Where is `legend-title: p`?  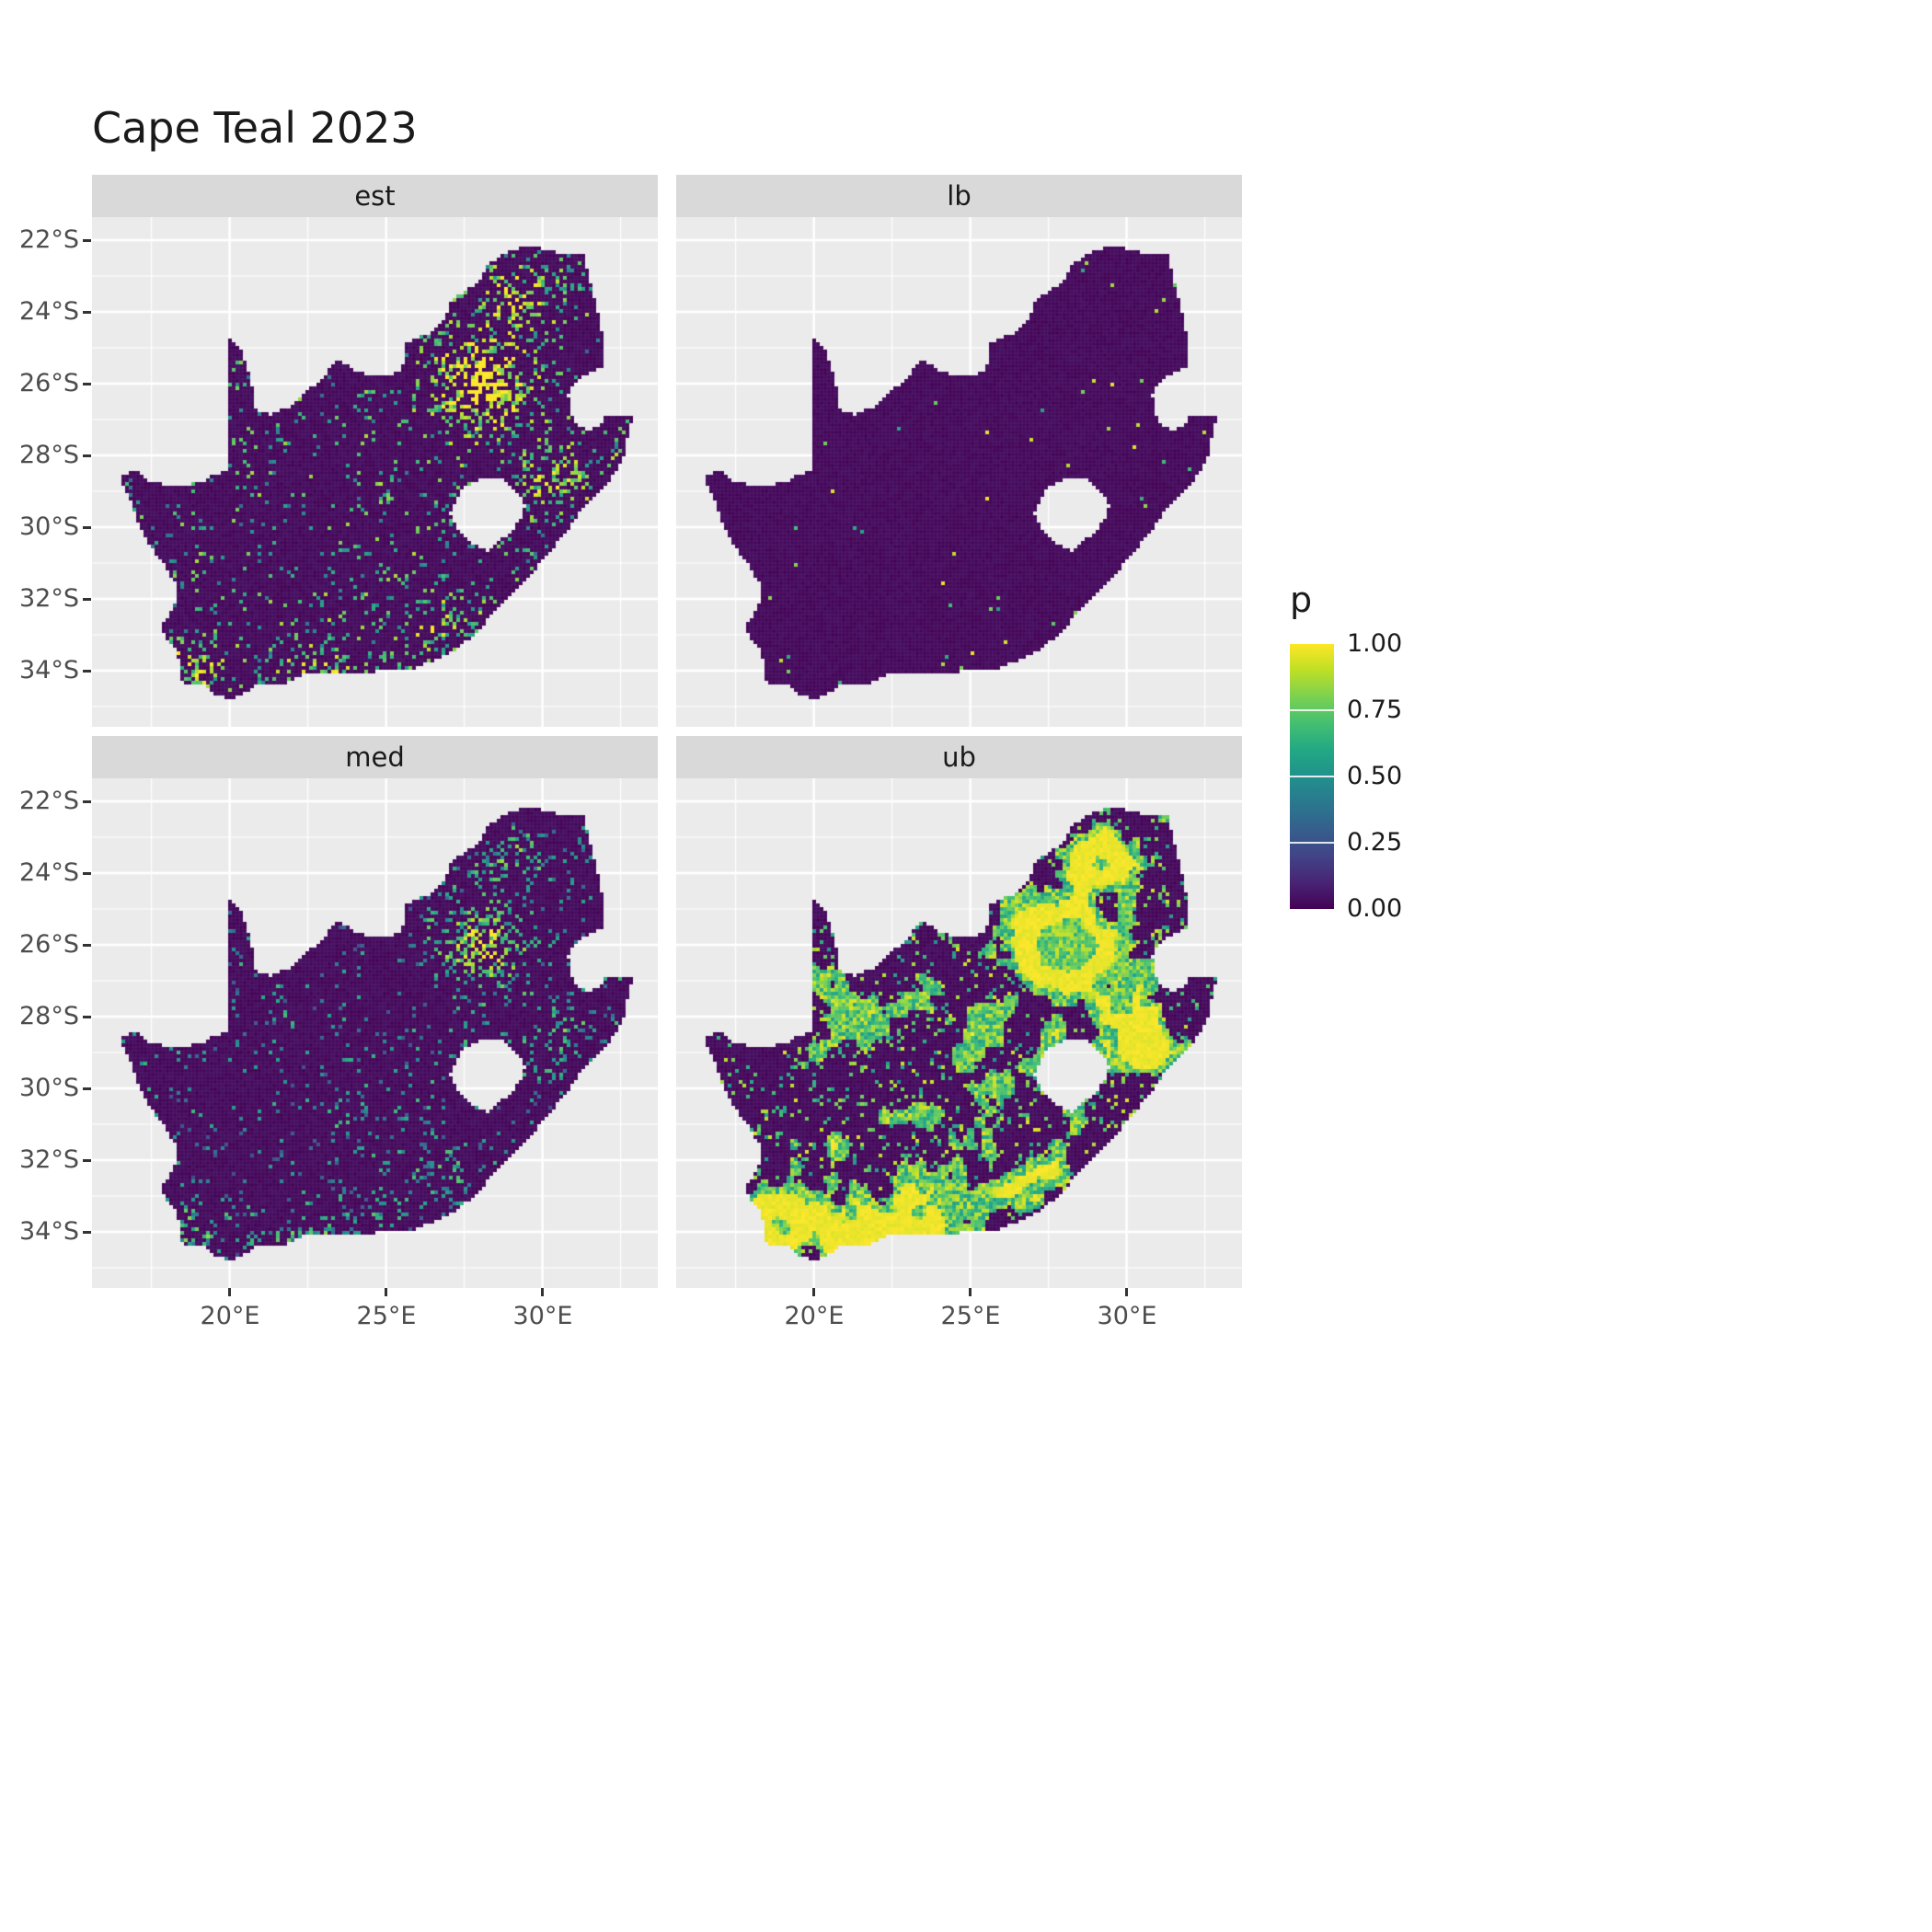
legend-title: p is located at coordinates (1301, 600).